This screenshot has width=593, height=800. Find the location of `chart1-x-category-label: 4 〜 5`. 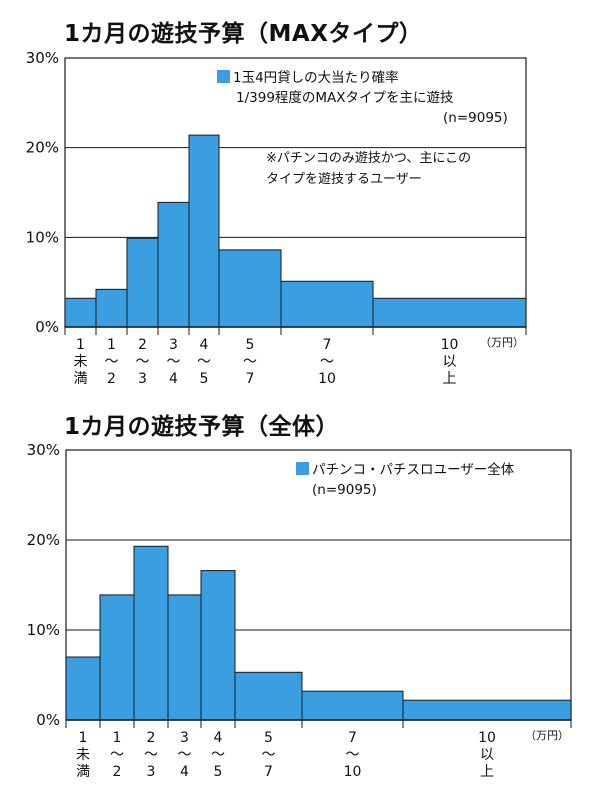

chart1-x-category-label: 4 〜 5 is located at coordinates (204, 362).